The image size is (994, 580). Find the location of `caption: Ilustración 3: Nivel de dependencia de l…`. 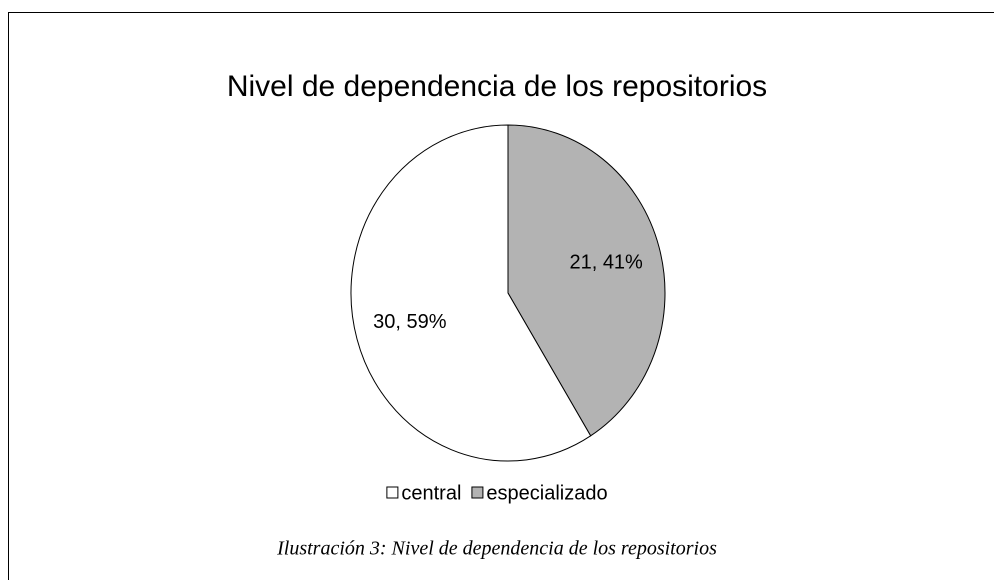

caption: Ilustración 3: Nivel de dependencia de l… is located at coordinates (496, 549).